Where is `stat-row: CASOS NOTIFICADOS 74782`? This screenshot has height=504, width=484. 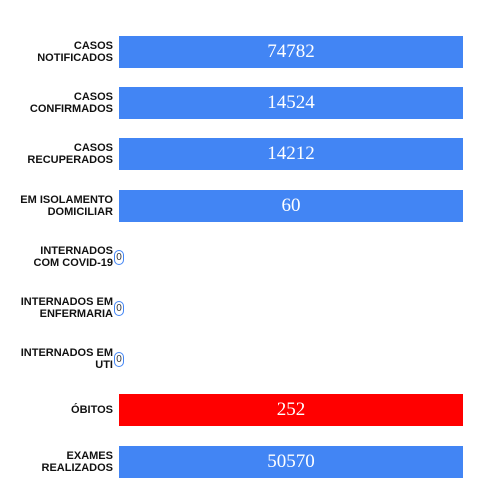 stat-row: CASOS NOTIFICADOS 74782 is located at coordinates (242, 52).